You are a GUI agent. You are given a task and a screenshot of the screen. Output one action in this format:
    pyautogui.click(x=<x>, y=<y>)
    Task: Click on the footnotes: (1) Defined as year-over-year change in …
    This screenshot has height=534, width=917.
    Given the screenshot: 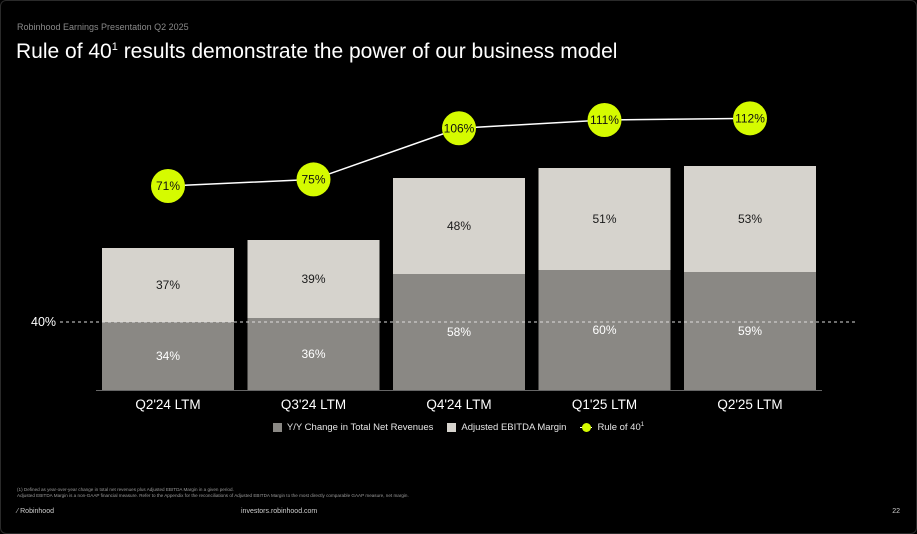 What is the action you would take?
    pyautogui.click(x=213, y=493)
    